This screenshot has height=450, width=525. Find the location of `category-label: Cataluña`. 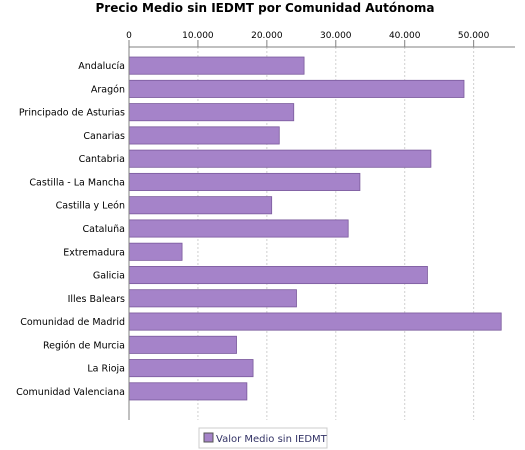

category-label: Cataluña is located at coordinates (103, 229).